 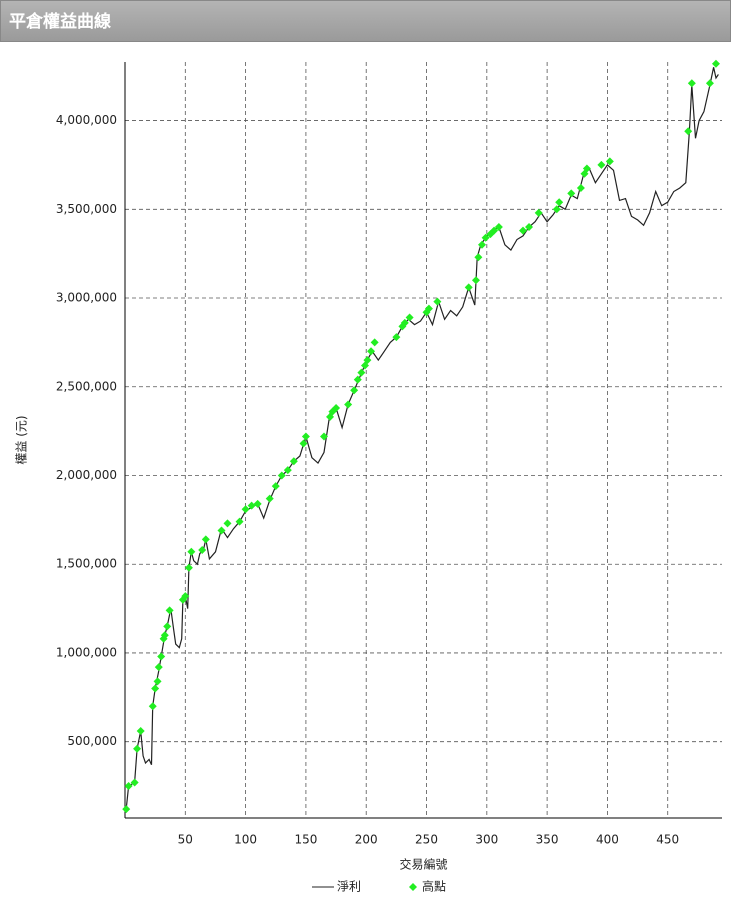 What do you see at coordinates (366, 840) in the screenshot?
I see `x-tick-label: 200` at bounding box center [366, 840].